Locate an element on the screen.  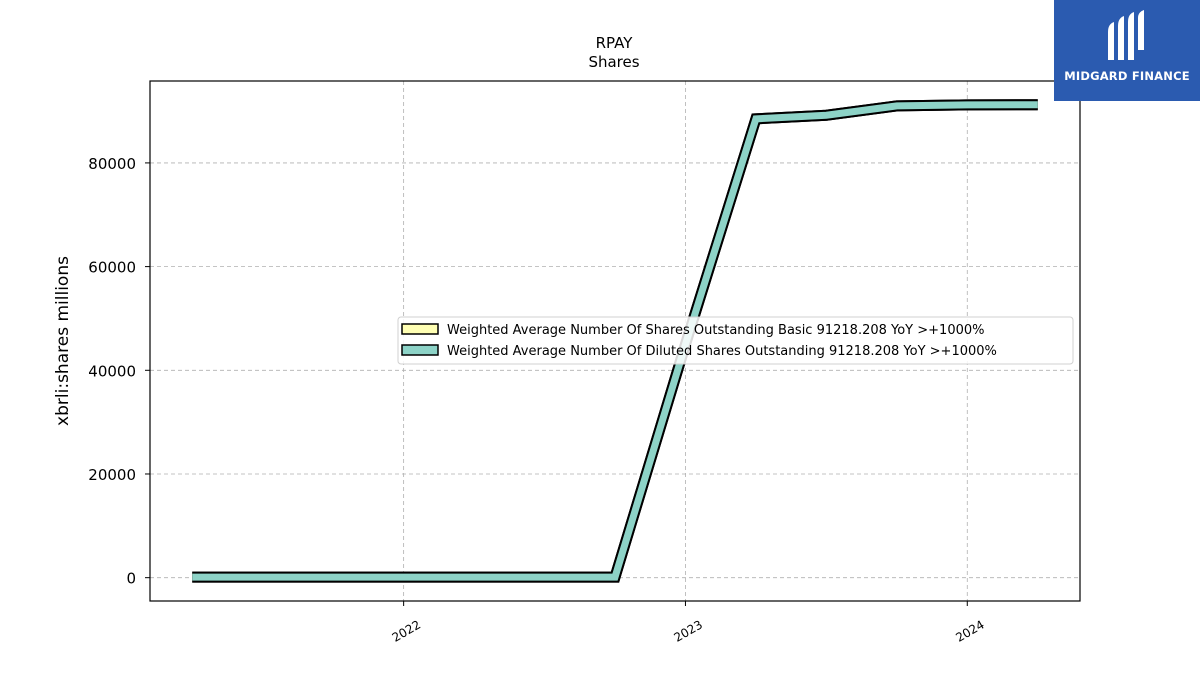
chart-subtitle: Shares is located at coordinates (613, 62).